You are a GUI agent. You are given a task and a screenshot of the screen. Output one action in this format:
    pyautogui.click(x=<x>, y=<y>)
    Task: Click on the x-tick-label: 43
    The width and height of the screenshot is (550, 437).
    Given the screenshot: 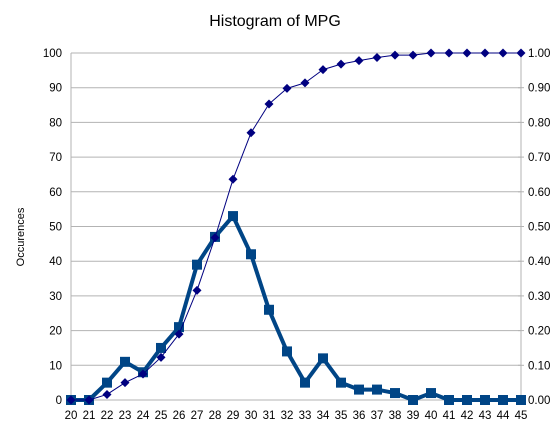 What is the action you would take?
    pyautogui.click(x=485, y=416)
    